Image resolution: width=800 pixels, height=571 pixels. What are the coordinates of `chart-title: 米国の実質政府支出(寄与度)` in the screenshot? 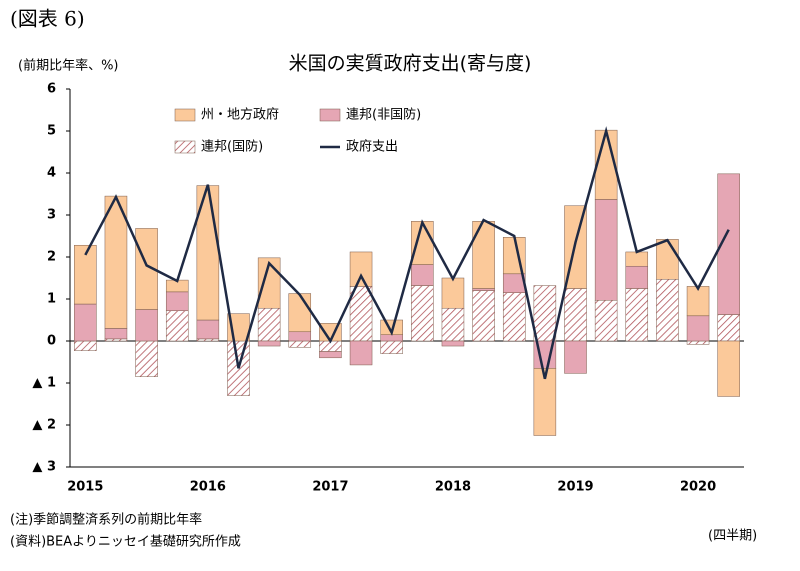 It's located at (410, 64).